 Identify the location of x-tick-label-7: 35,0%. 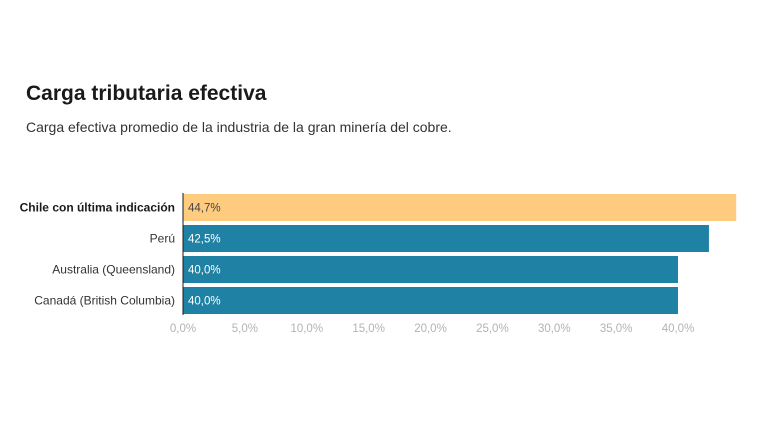
(616, 329).